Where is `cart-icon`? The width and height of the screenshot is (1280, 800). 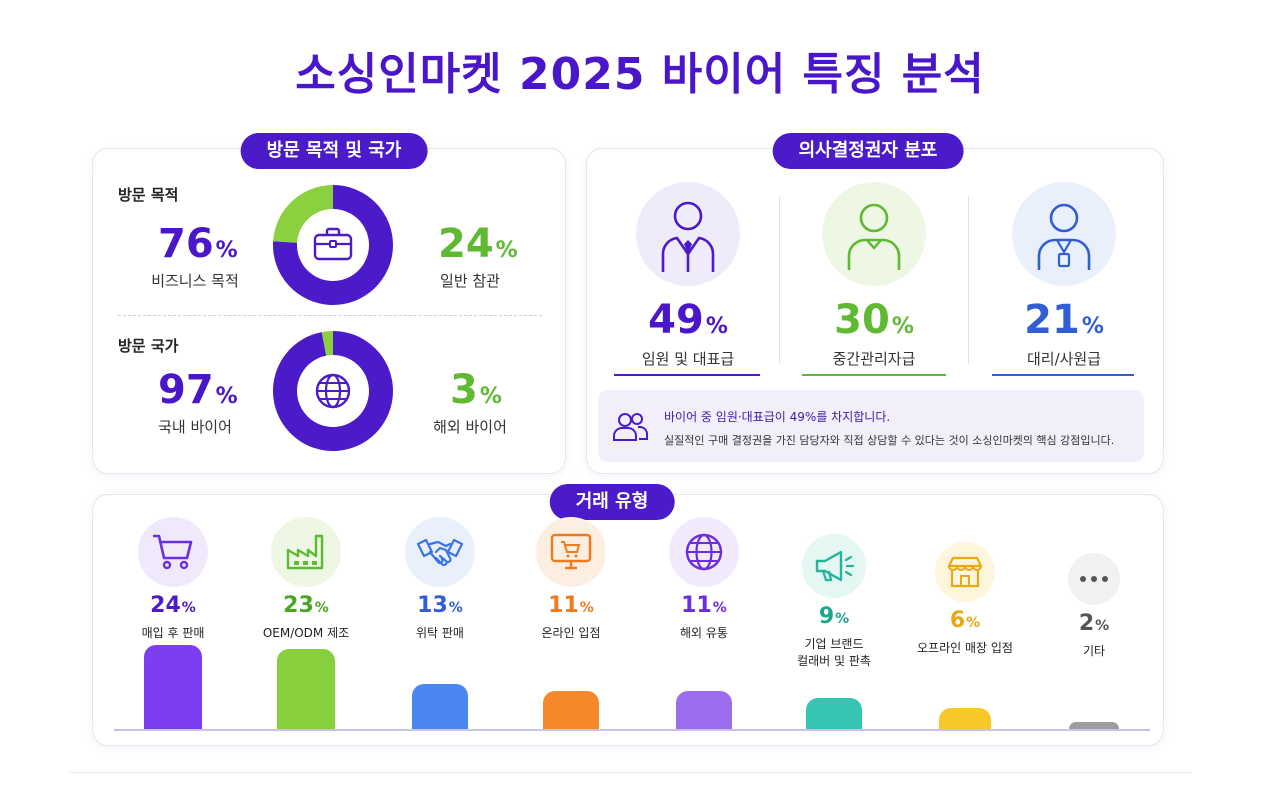 cart-icon is located at coordinates (173, 552).